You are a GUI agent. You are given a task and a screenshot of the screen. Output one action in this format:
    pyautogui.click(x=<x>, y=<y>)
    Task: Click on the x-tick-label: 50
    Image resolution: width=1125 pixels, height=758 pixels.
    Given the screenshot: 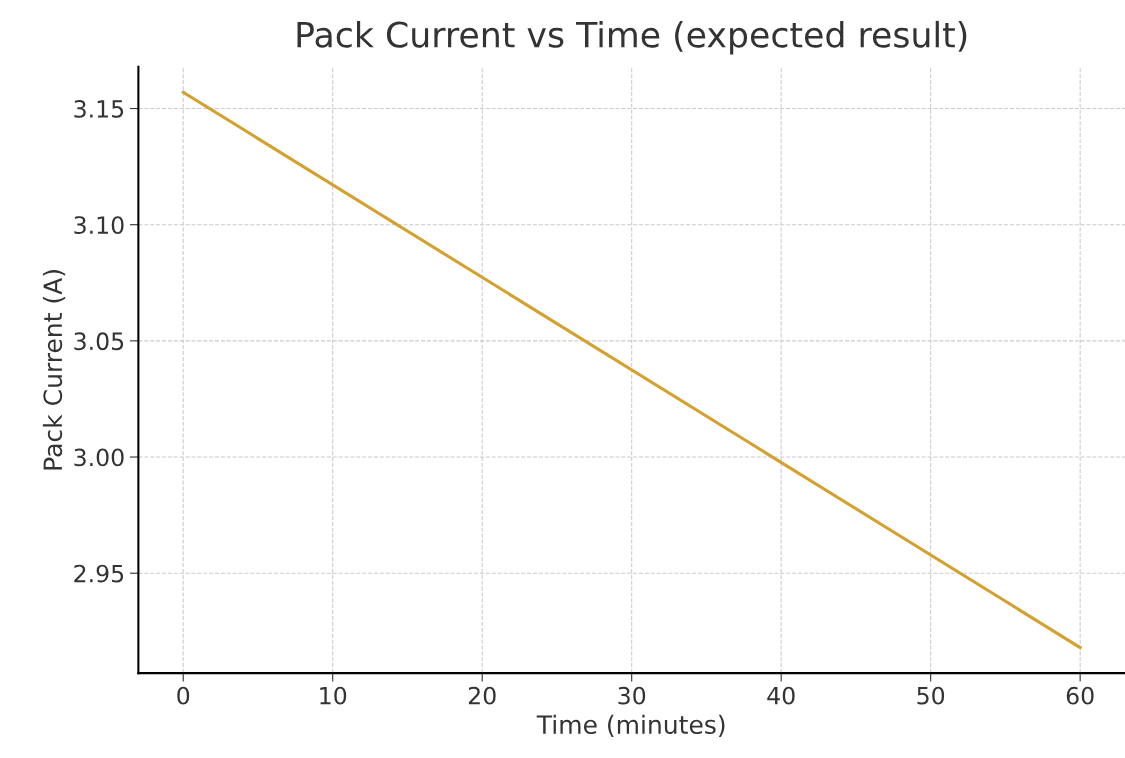 What is the action you would take?
    pyautogui.click(x=931, y=695)
    